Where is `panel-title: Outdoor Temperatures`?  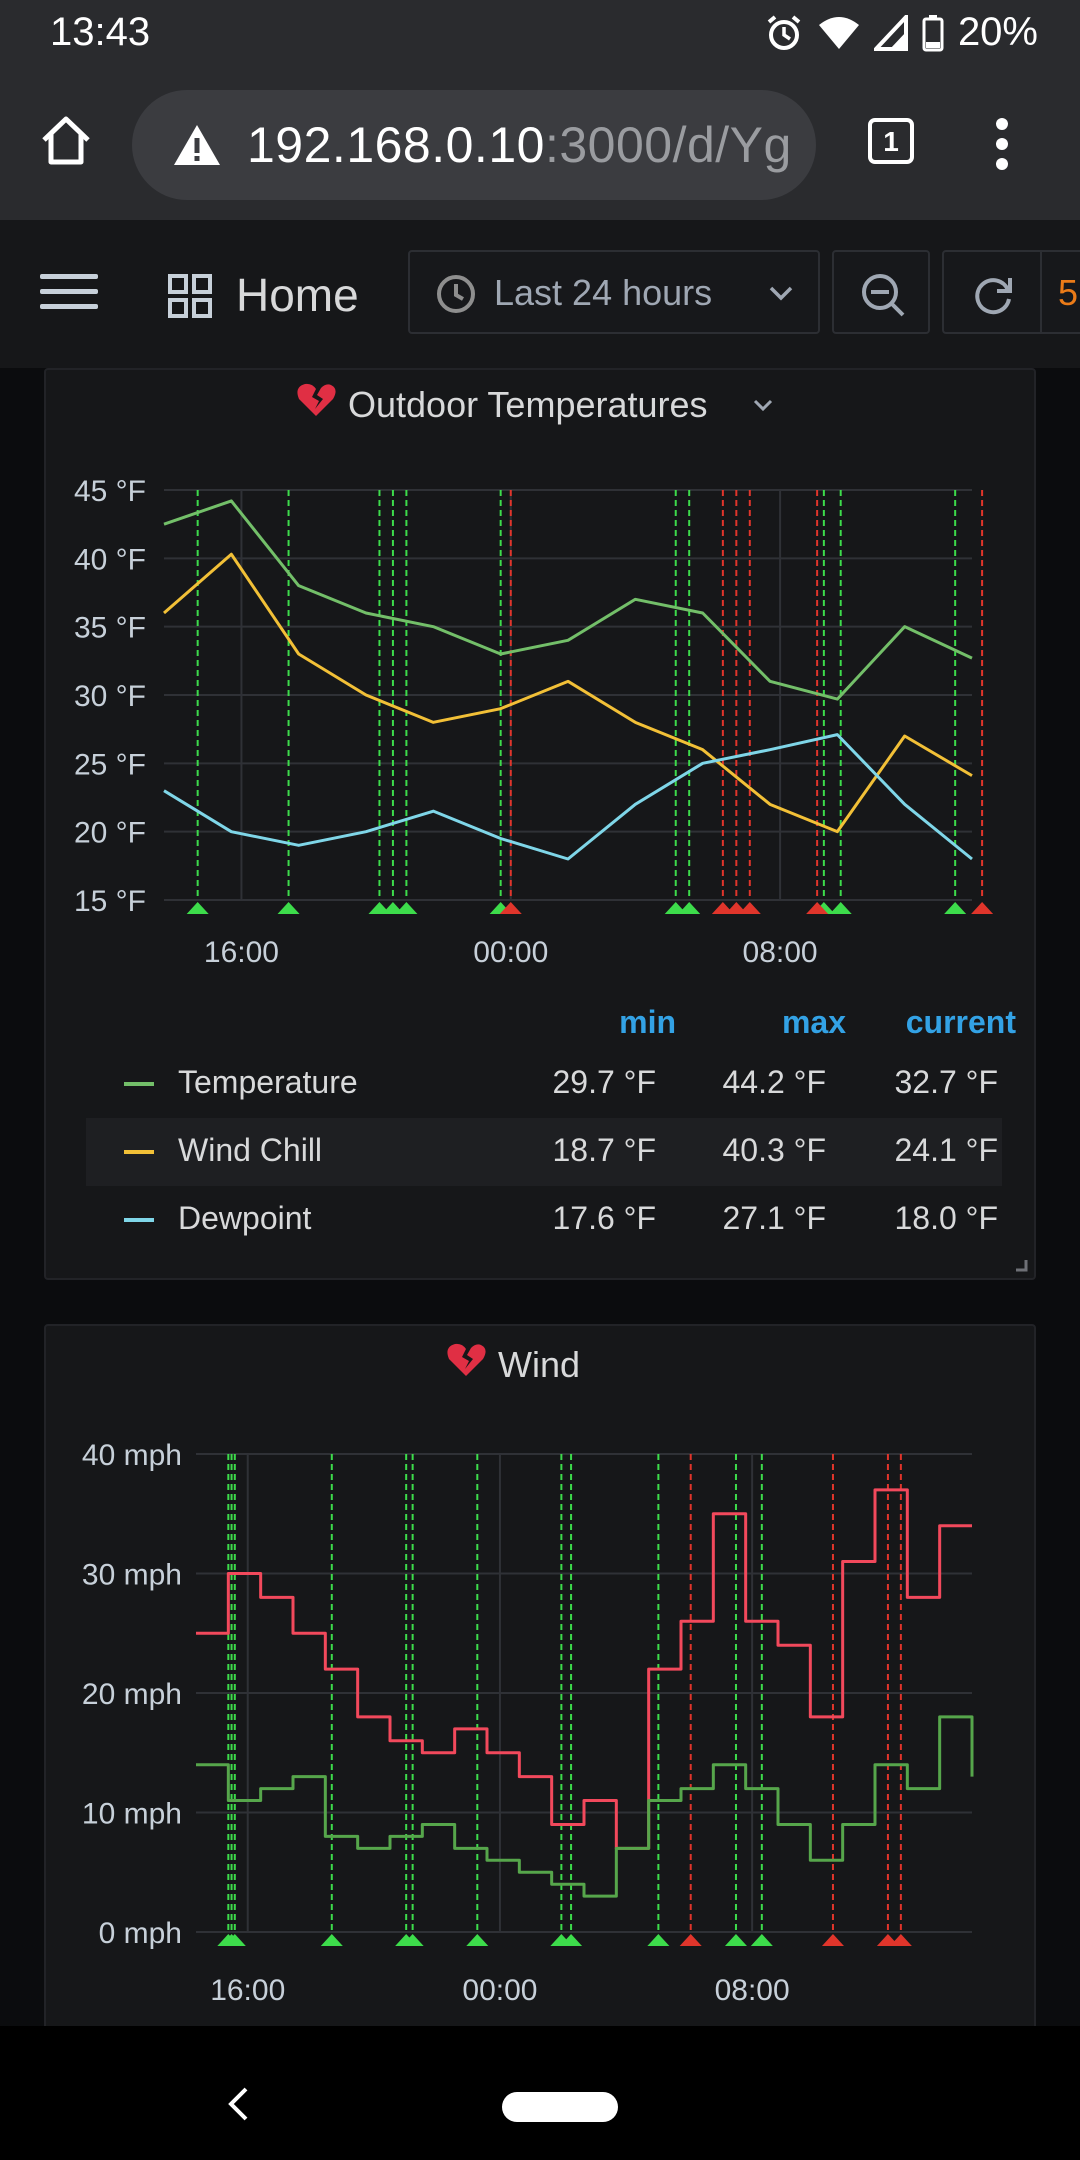
panel-title: Outdoor Temperatures is located at coordinates (528, 404).